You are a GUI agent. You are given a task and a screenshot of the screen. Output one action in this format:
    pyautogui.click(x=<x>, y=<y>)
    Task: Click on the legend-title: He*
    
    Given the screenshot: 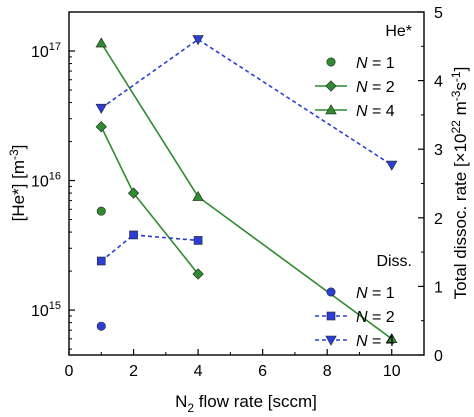 What is the action you would take?
    pyautogui.click(x=398, y=31)
    